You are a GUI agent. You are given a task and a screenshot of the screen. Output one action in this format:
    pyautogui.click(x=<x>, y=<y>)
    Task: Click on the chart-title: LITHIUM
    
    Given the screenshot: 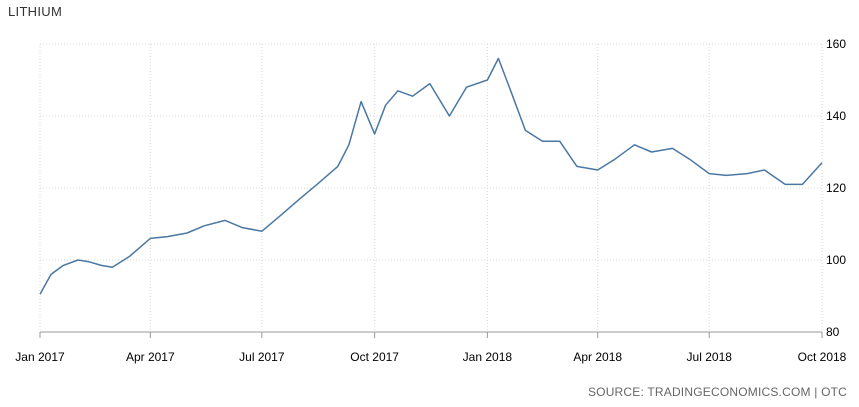 What is the action you would take?
    pyautogui.click(x=35, y=11)
    